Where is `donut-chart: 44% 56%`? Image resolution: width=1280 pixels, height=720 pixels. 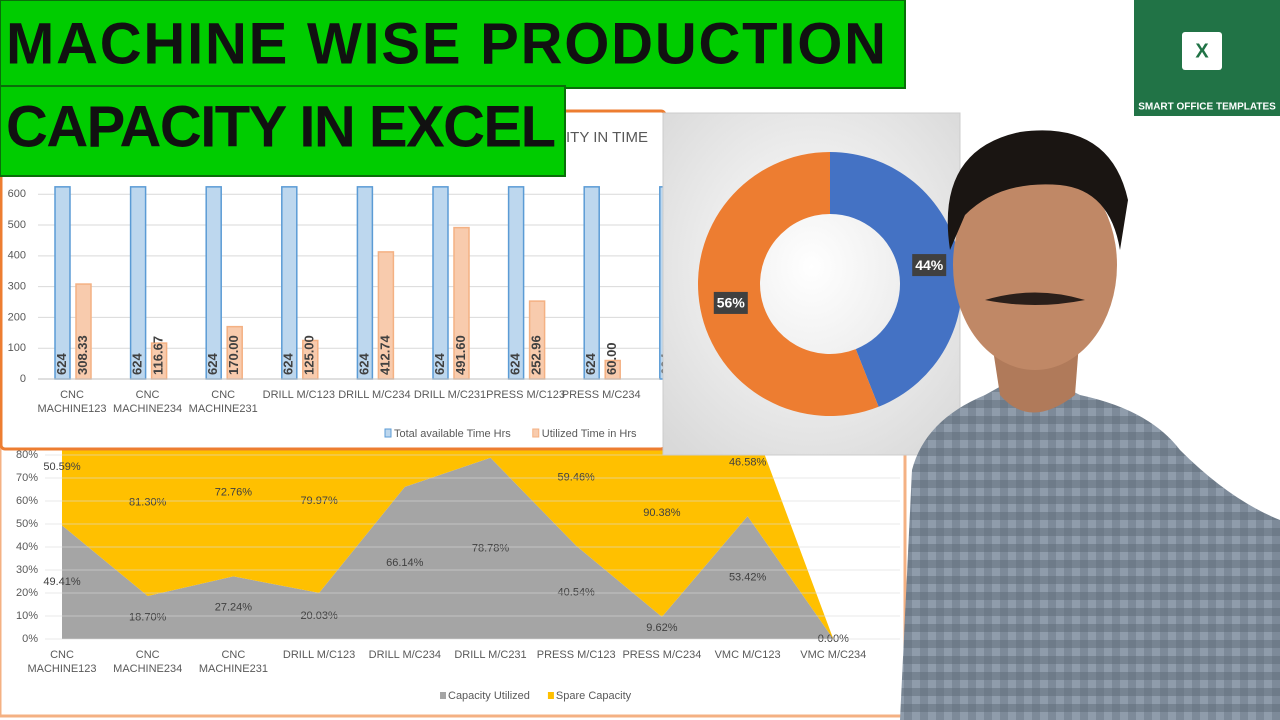
donut-chart: 44% 56% is located at coordinates (812, 284).